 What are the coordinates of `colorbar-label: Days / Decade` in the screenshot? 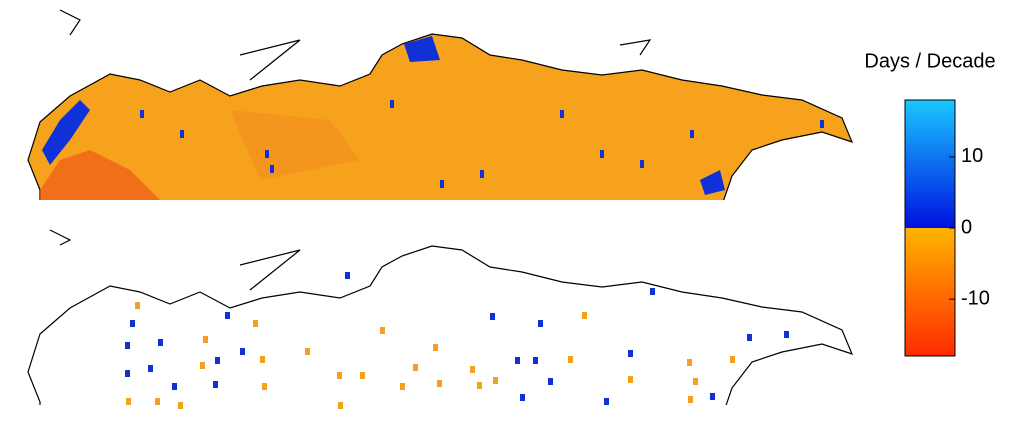 It's located at (929, 61).